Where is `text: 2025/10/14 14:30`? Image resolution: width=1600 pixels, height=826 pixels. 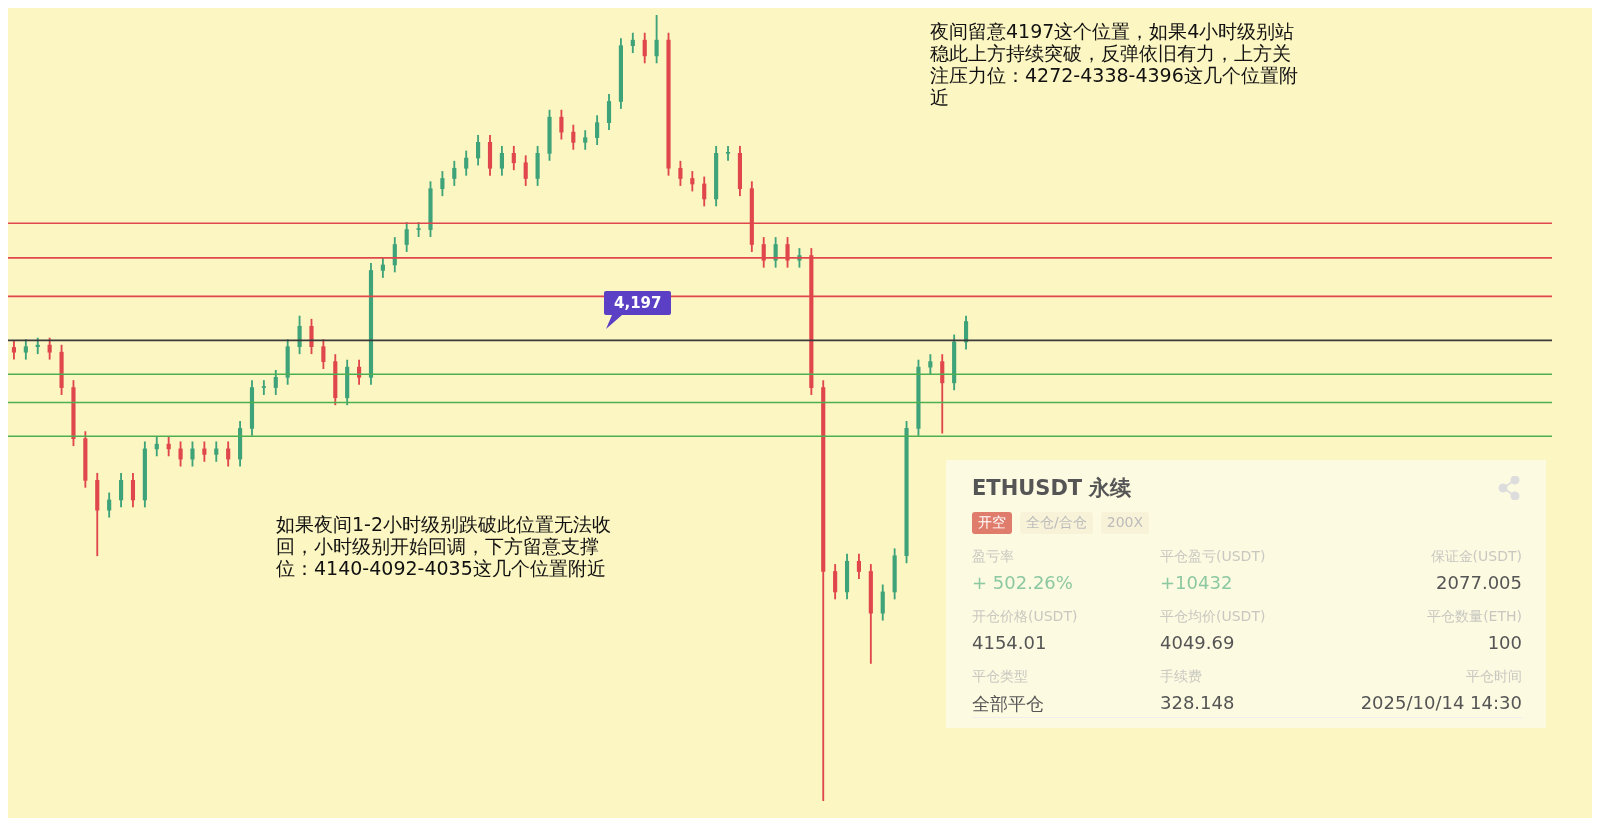
text: 2025/10/14 14:30 is located at coordinates (1441, 702).